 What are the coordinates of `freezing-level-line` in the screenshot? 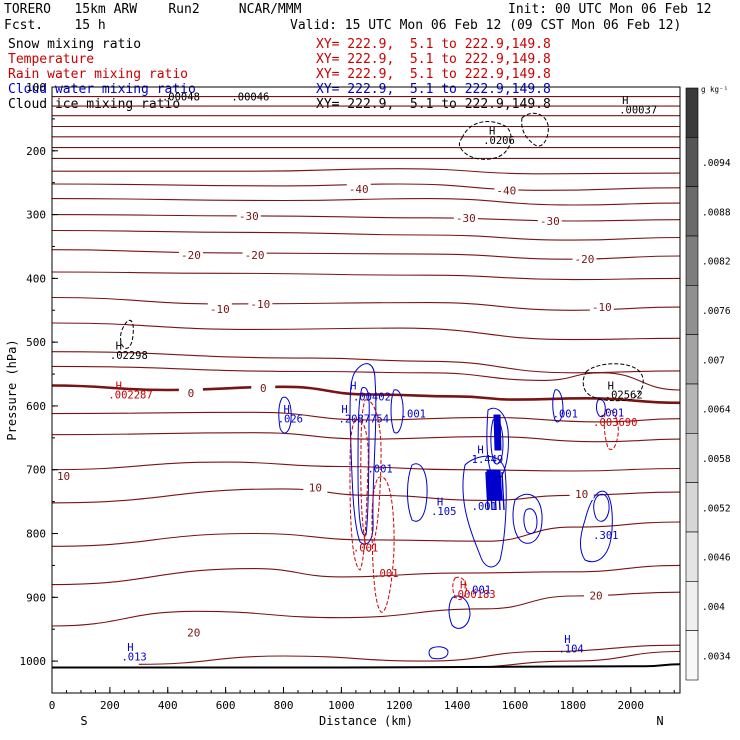 It's located at (366, 394).